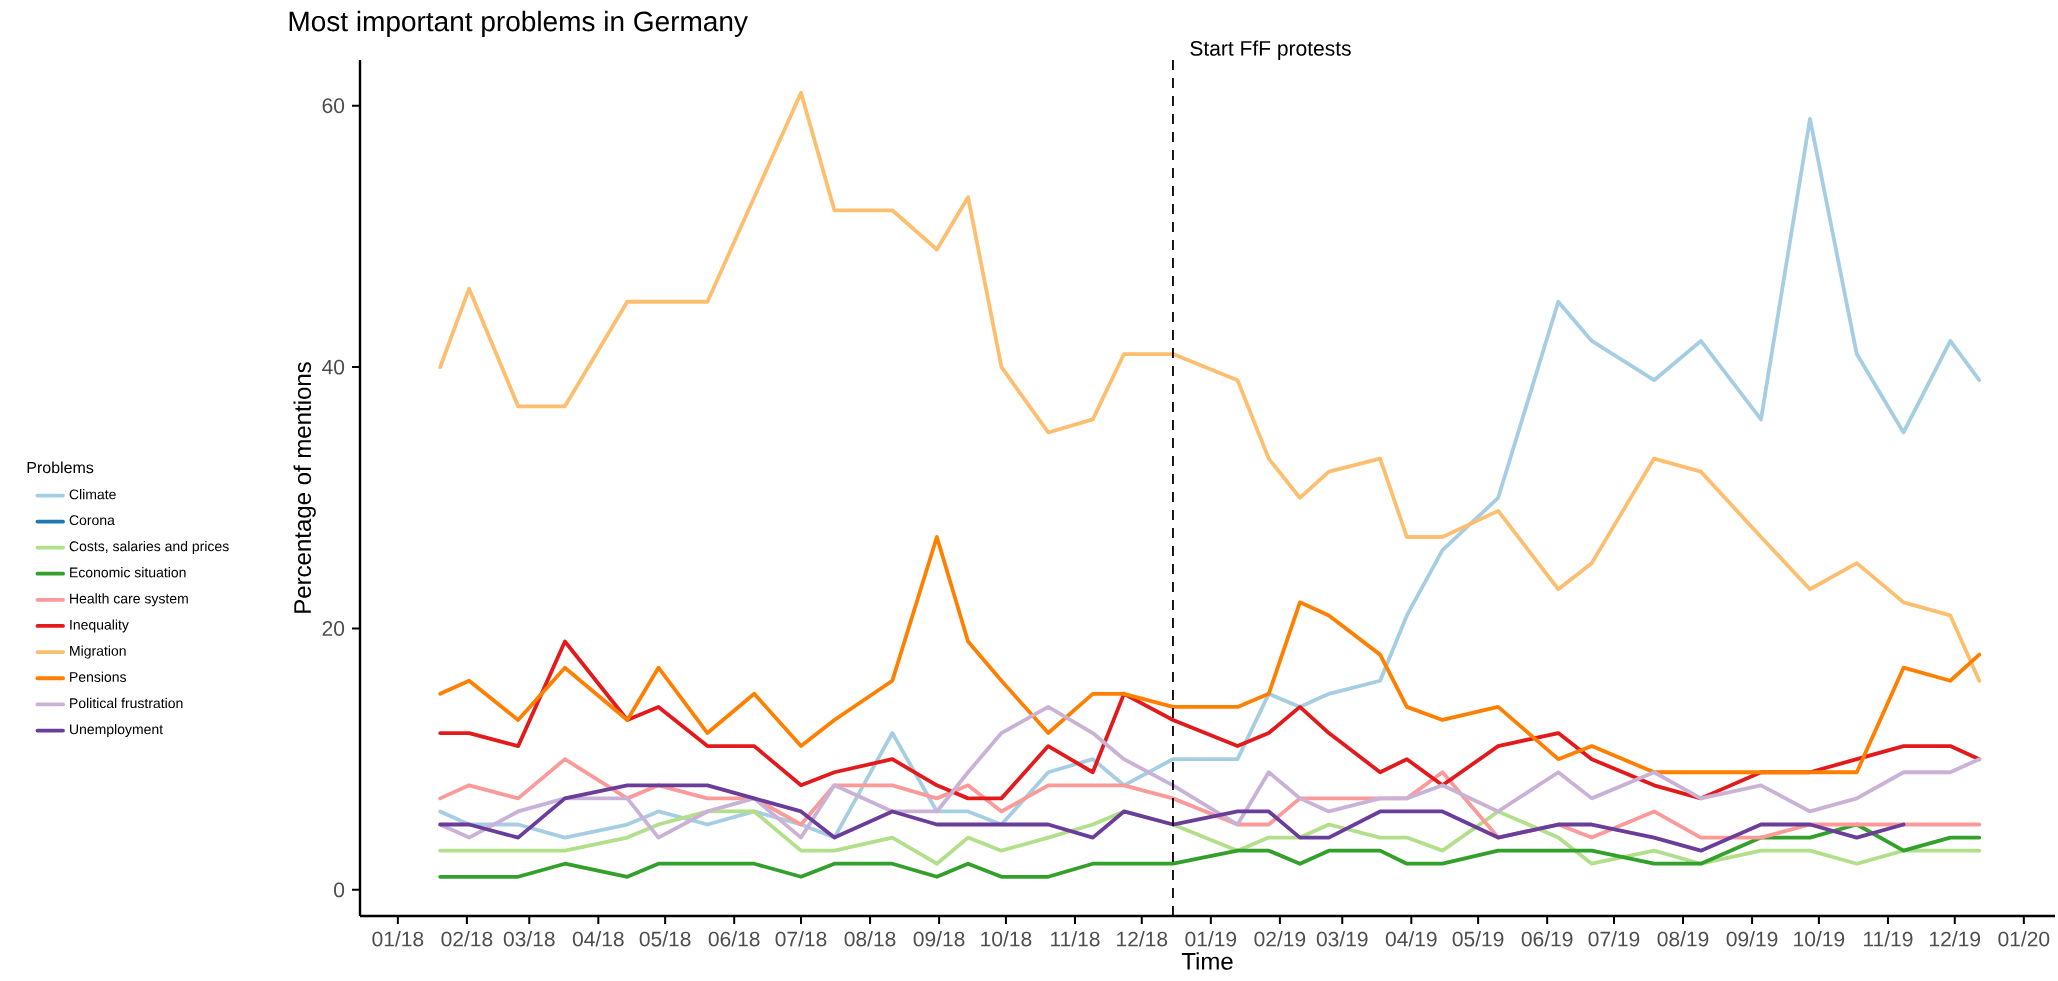  Describe the element at coordinates (870, 939) in the screenshot. I see `x-tick-label: 08/18` at that location.